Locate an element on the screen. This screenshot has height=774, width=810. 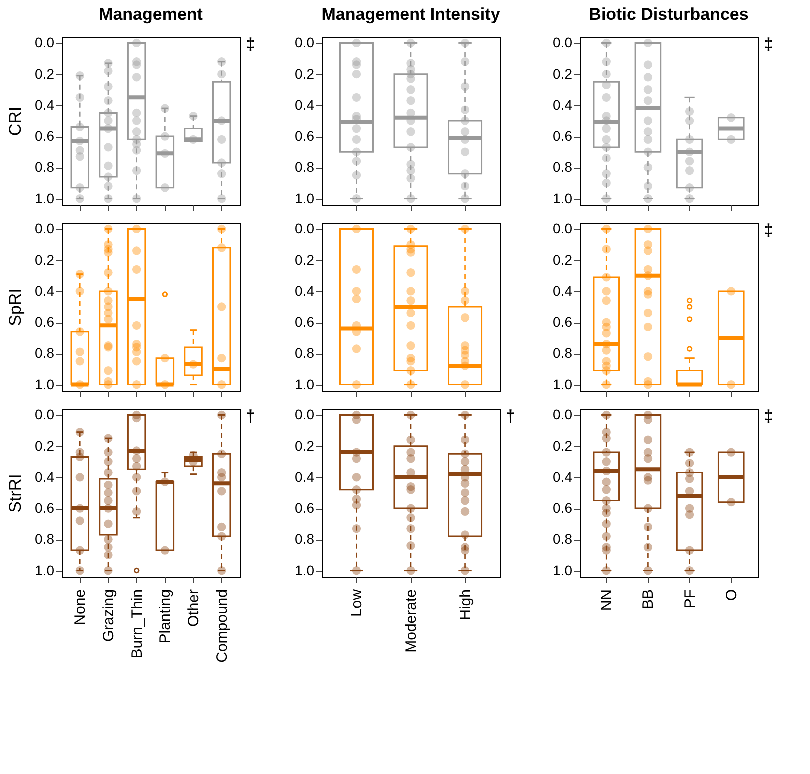
x-tick-label: PF is located at coordinates (690, 599).